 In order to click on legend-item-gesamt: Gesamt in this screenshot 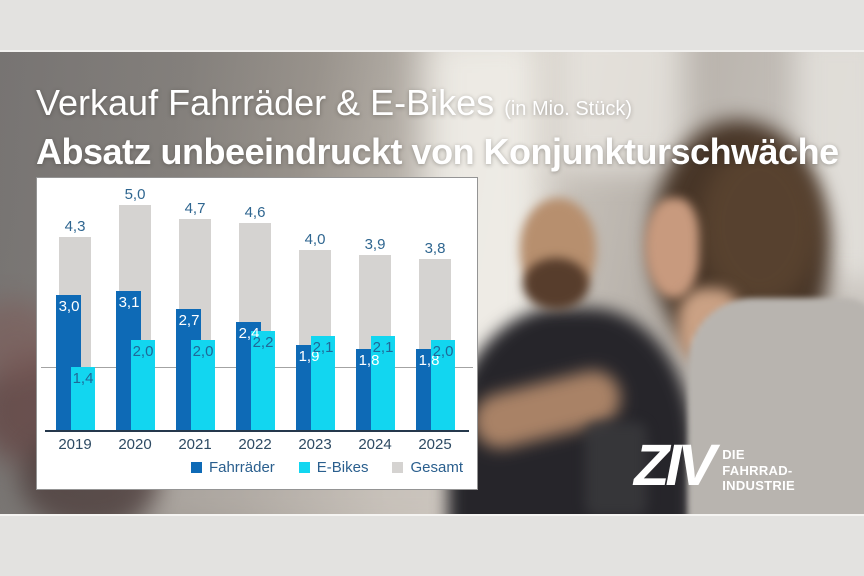, I will do `click(427, 467)`.